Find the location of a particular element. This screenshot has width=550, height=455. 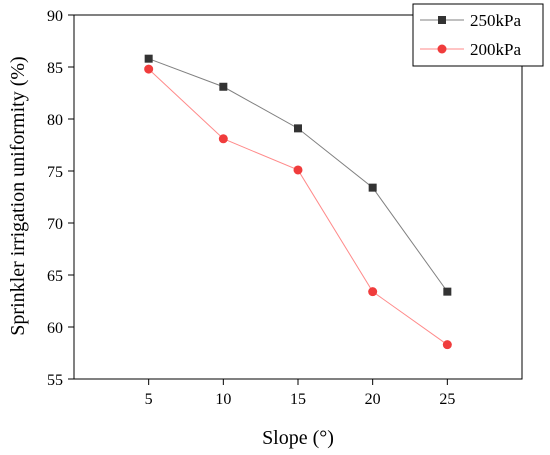

legend: 250kPa 200kPa is located at coordinates (478, 35).